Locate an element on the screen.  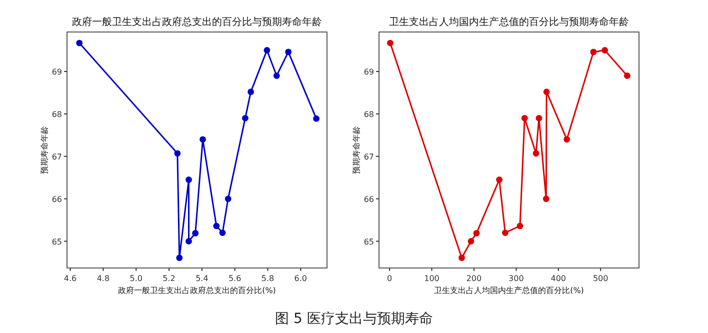
x-tick-label: 500 is located at coordinates (600, 278).